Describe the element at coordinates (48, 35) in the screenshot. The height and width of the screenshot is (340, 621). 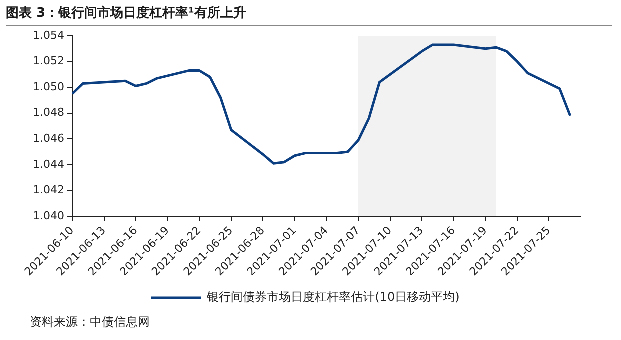
I see `y-tick-label: 1.054` at that location.